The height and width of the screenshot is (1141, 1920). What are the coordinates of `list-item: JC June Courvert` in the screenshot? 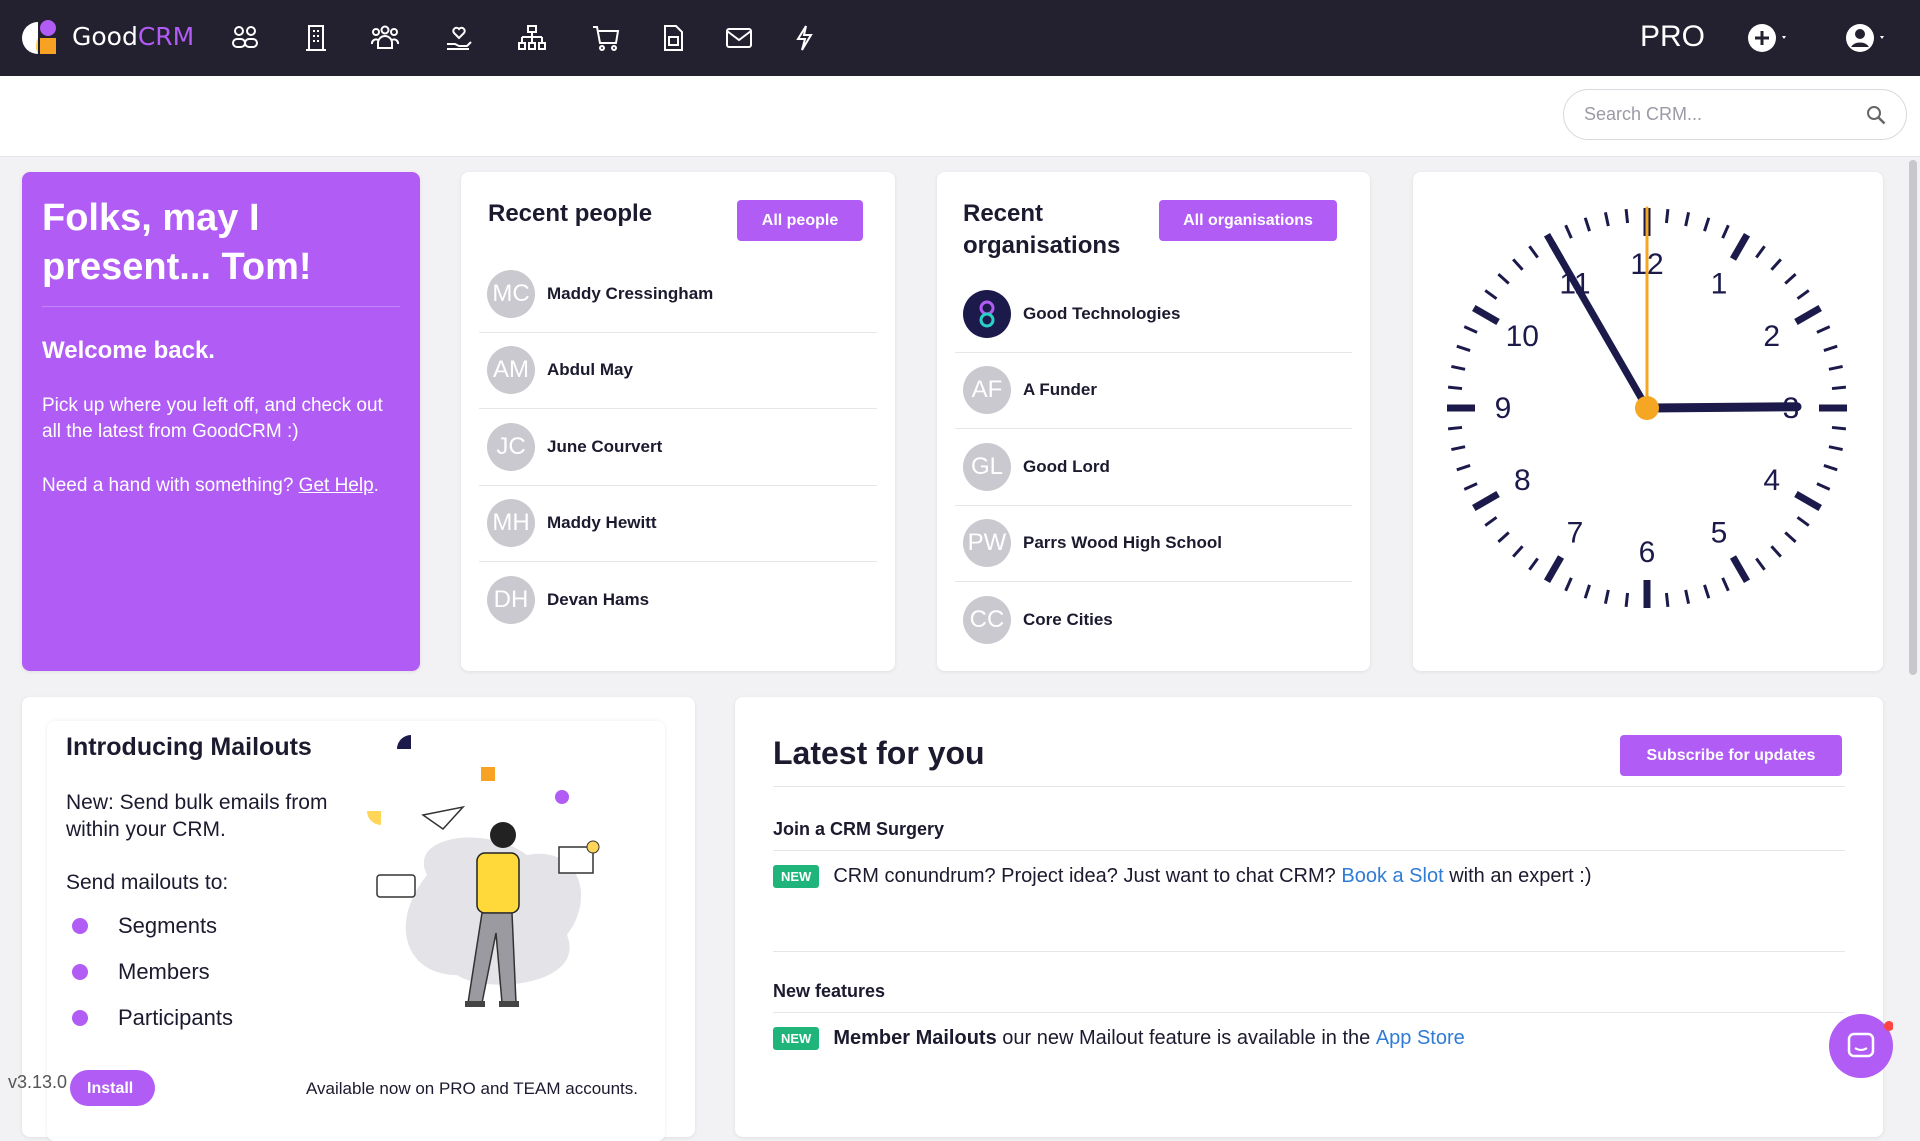 It's located at (678, 447).